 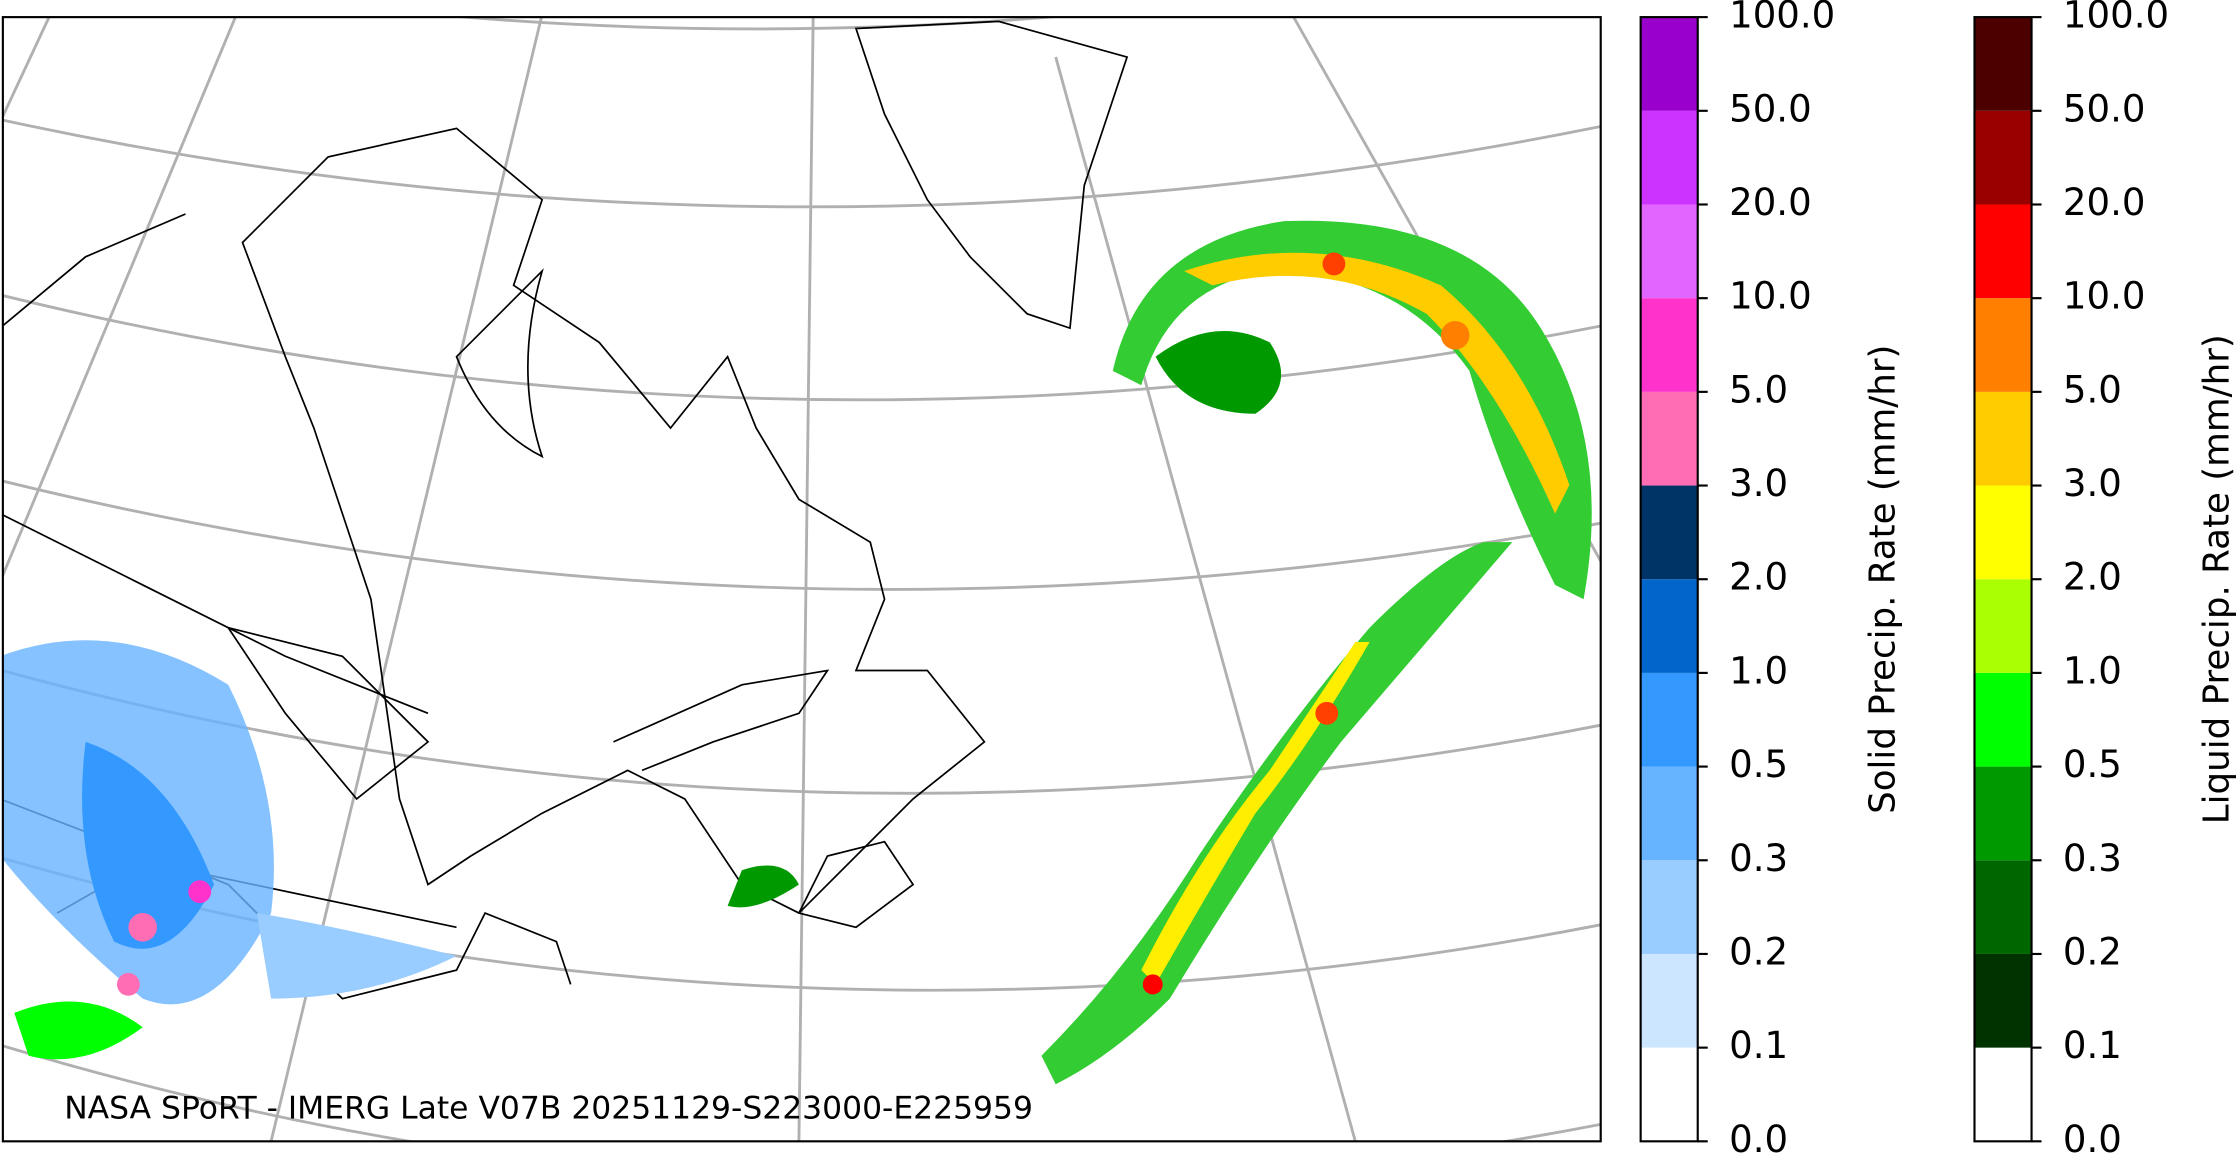 What do you see at coordinates (2216, 579) in the screenshot?
I see `colorbar-label: Liquid Precip. Rate (mm/hr)` at bounding box center [2216, 579].